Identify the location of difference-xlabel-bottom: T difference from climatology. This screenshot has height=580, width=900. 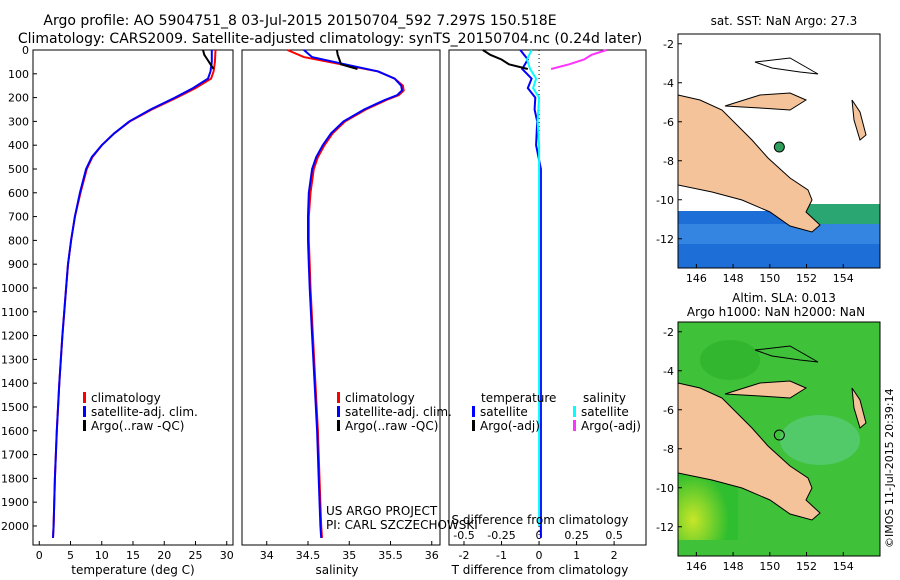
(540, 570).